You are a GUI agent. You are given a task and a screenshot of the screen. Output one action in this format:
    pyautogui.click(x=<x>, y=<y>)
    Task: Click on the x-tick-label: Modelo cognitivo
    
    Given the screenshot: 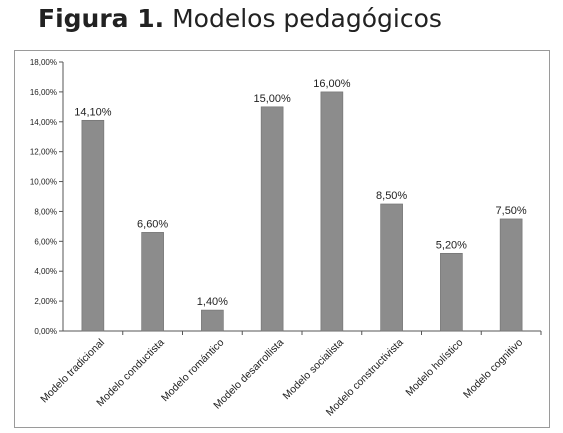 What is the action you would take?
    pyautogui.click(x=493, y=369)
    